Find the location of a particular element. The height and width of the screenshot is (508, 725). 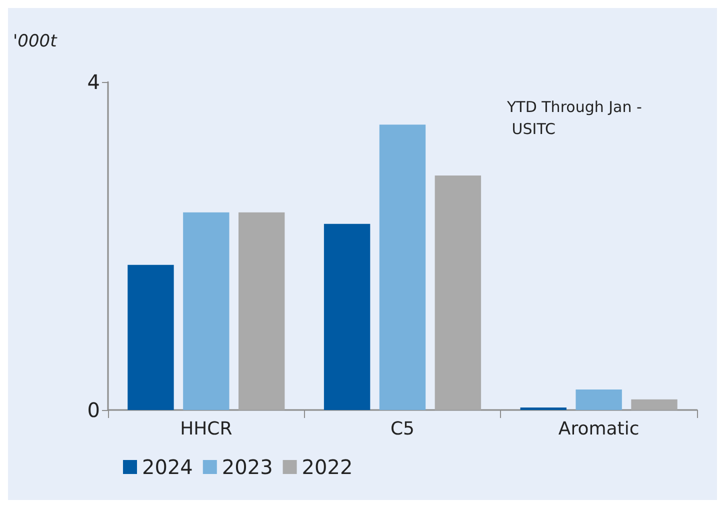

y-tick-label: 4 is located at coordinates (93, 82).